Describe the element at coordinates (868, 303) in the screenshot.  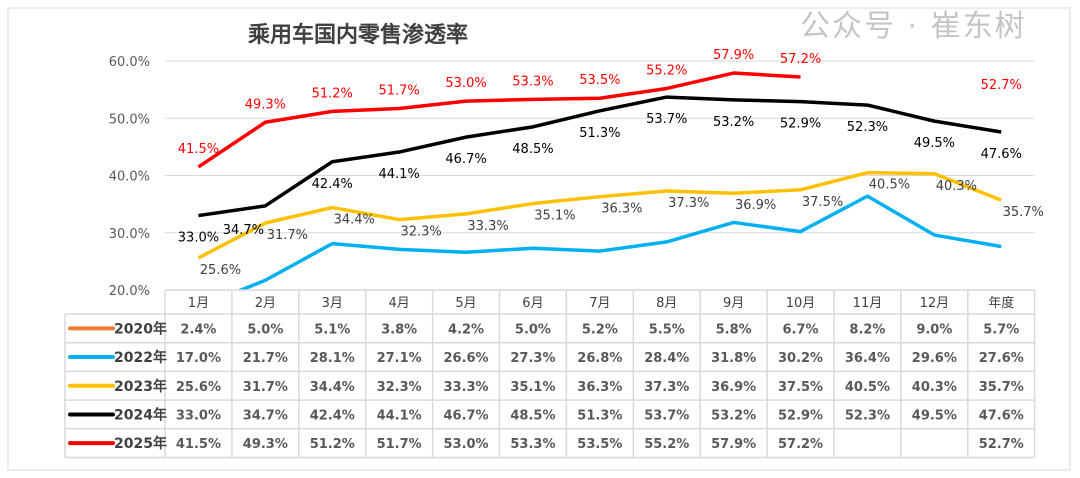
I see `category-header: 11月` at that location.